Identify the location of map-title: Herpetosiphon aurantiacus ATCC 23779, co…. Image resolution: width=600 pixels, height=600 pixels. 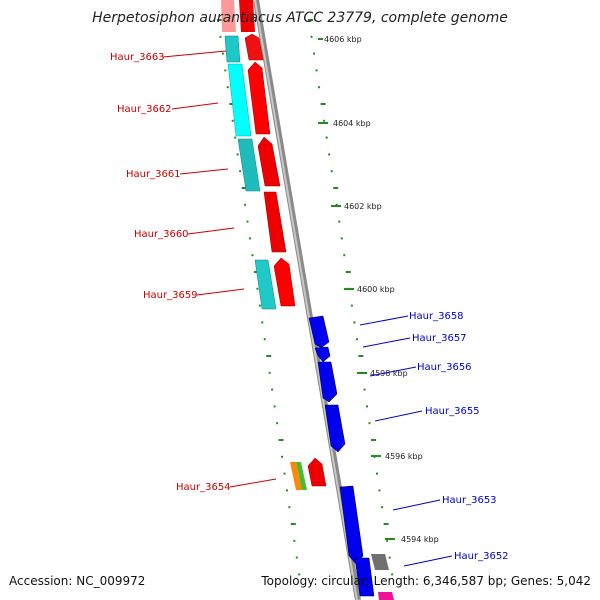
(300, 18).